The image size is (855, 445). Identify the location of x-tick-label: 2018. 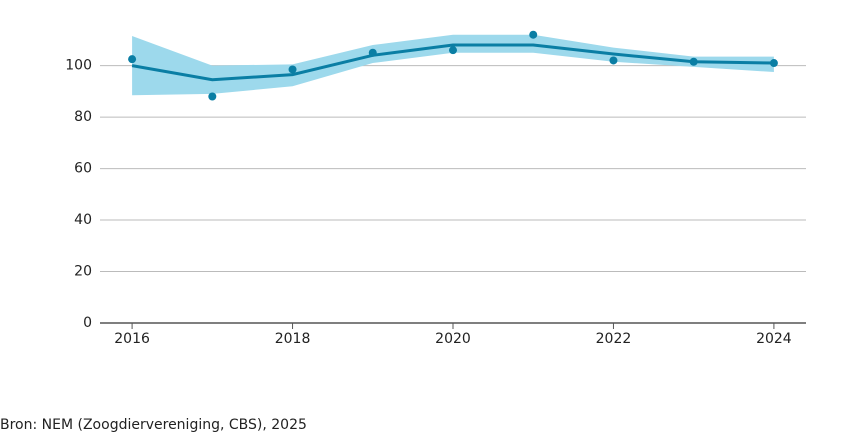
(293, 339).